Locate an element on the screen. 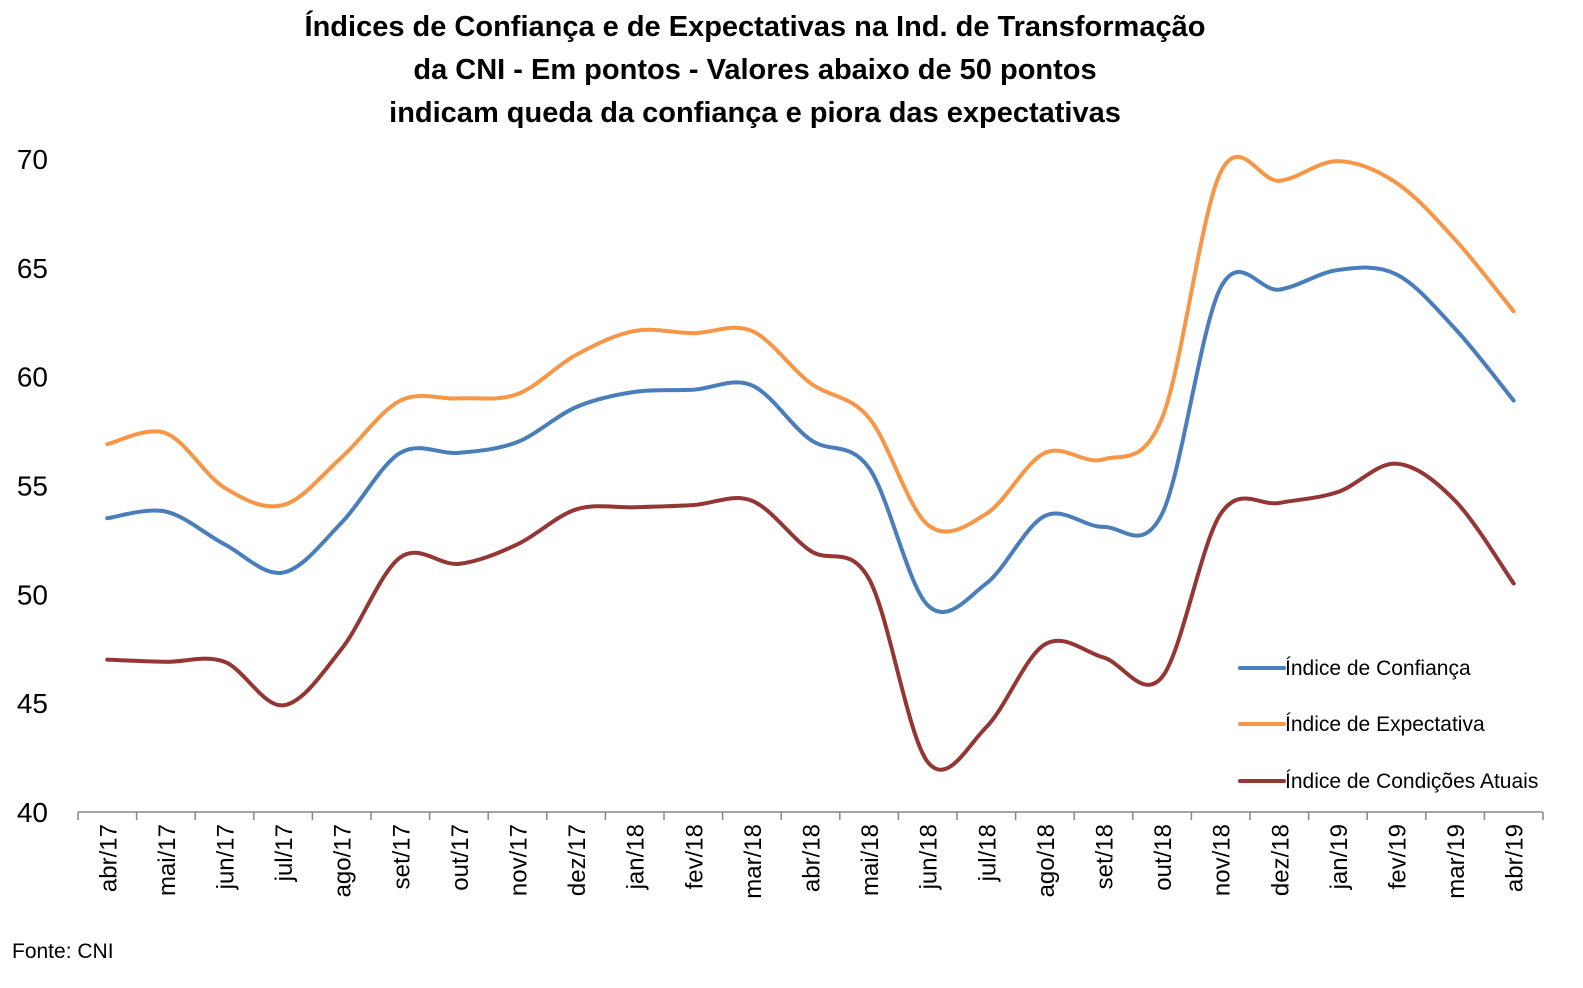 The width and height of the screenshot is (1583, 988). legend-label-3: Índice de Condições Atuais is located at coordinates (1411, 781).